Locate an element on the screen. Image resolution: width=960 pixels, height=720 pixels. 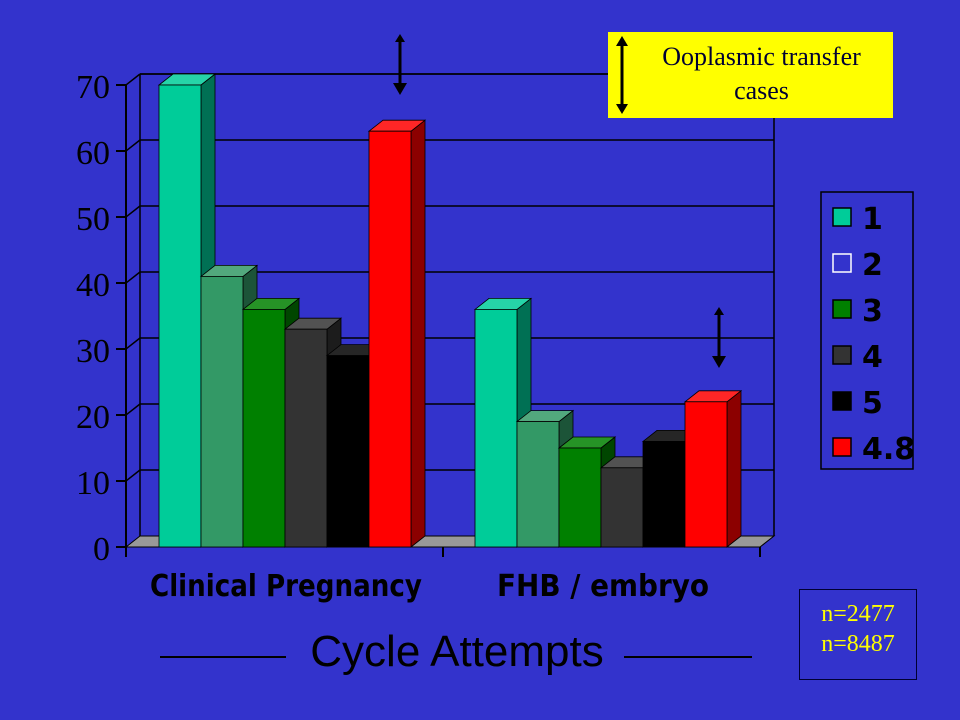
x-category-label-1: FHB / embryo is located at coordinates (603, 586).